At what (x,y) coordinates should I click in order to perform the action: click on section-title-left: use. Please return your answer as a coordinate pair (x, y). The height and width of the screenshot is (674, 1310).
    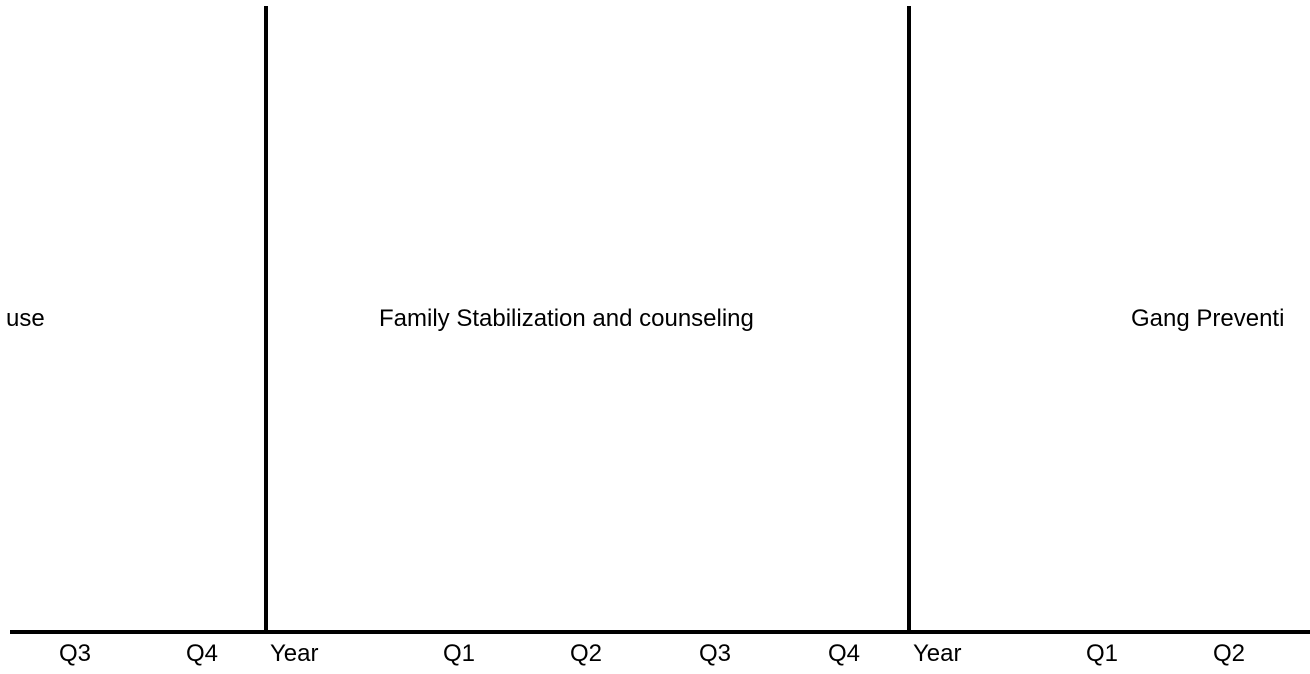
    Looking at the image, I should click on (25, 318).